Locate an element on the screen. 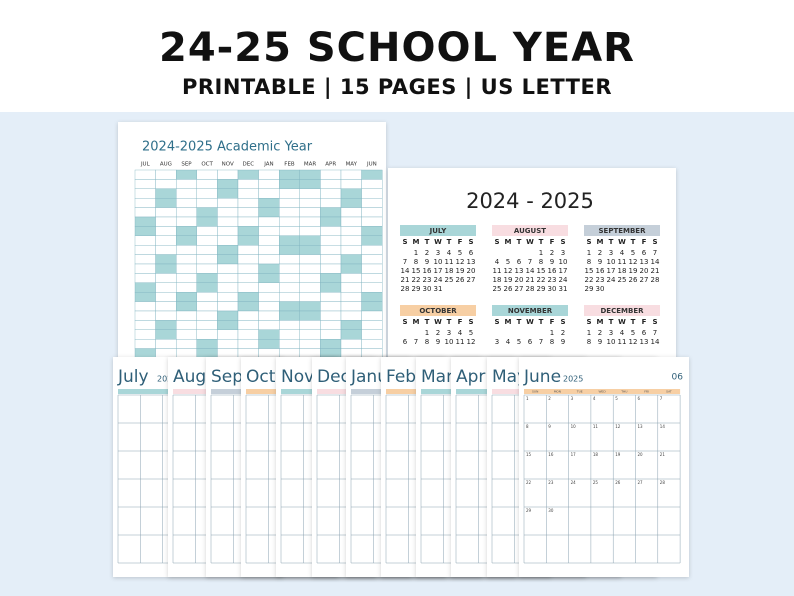  month-label: JUN is located at coordinates (371, 165).